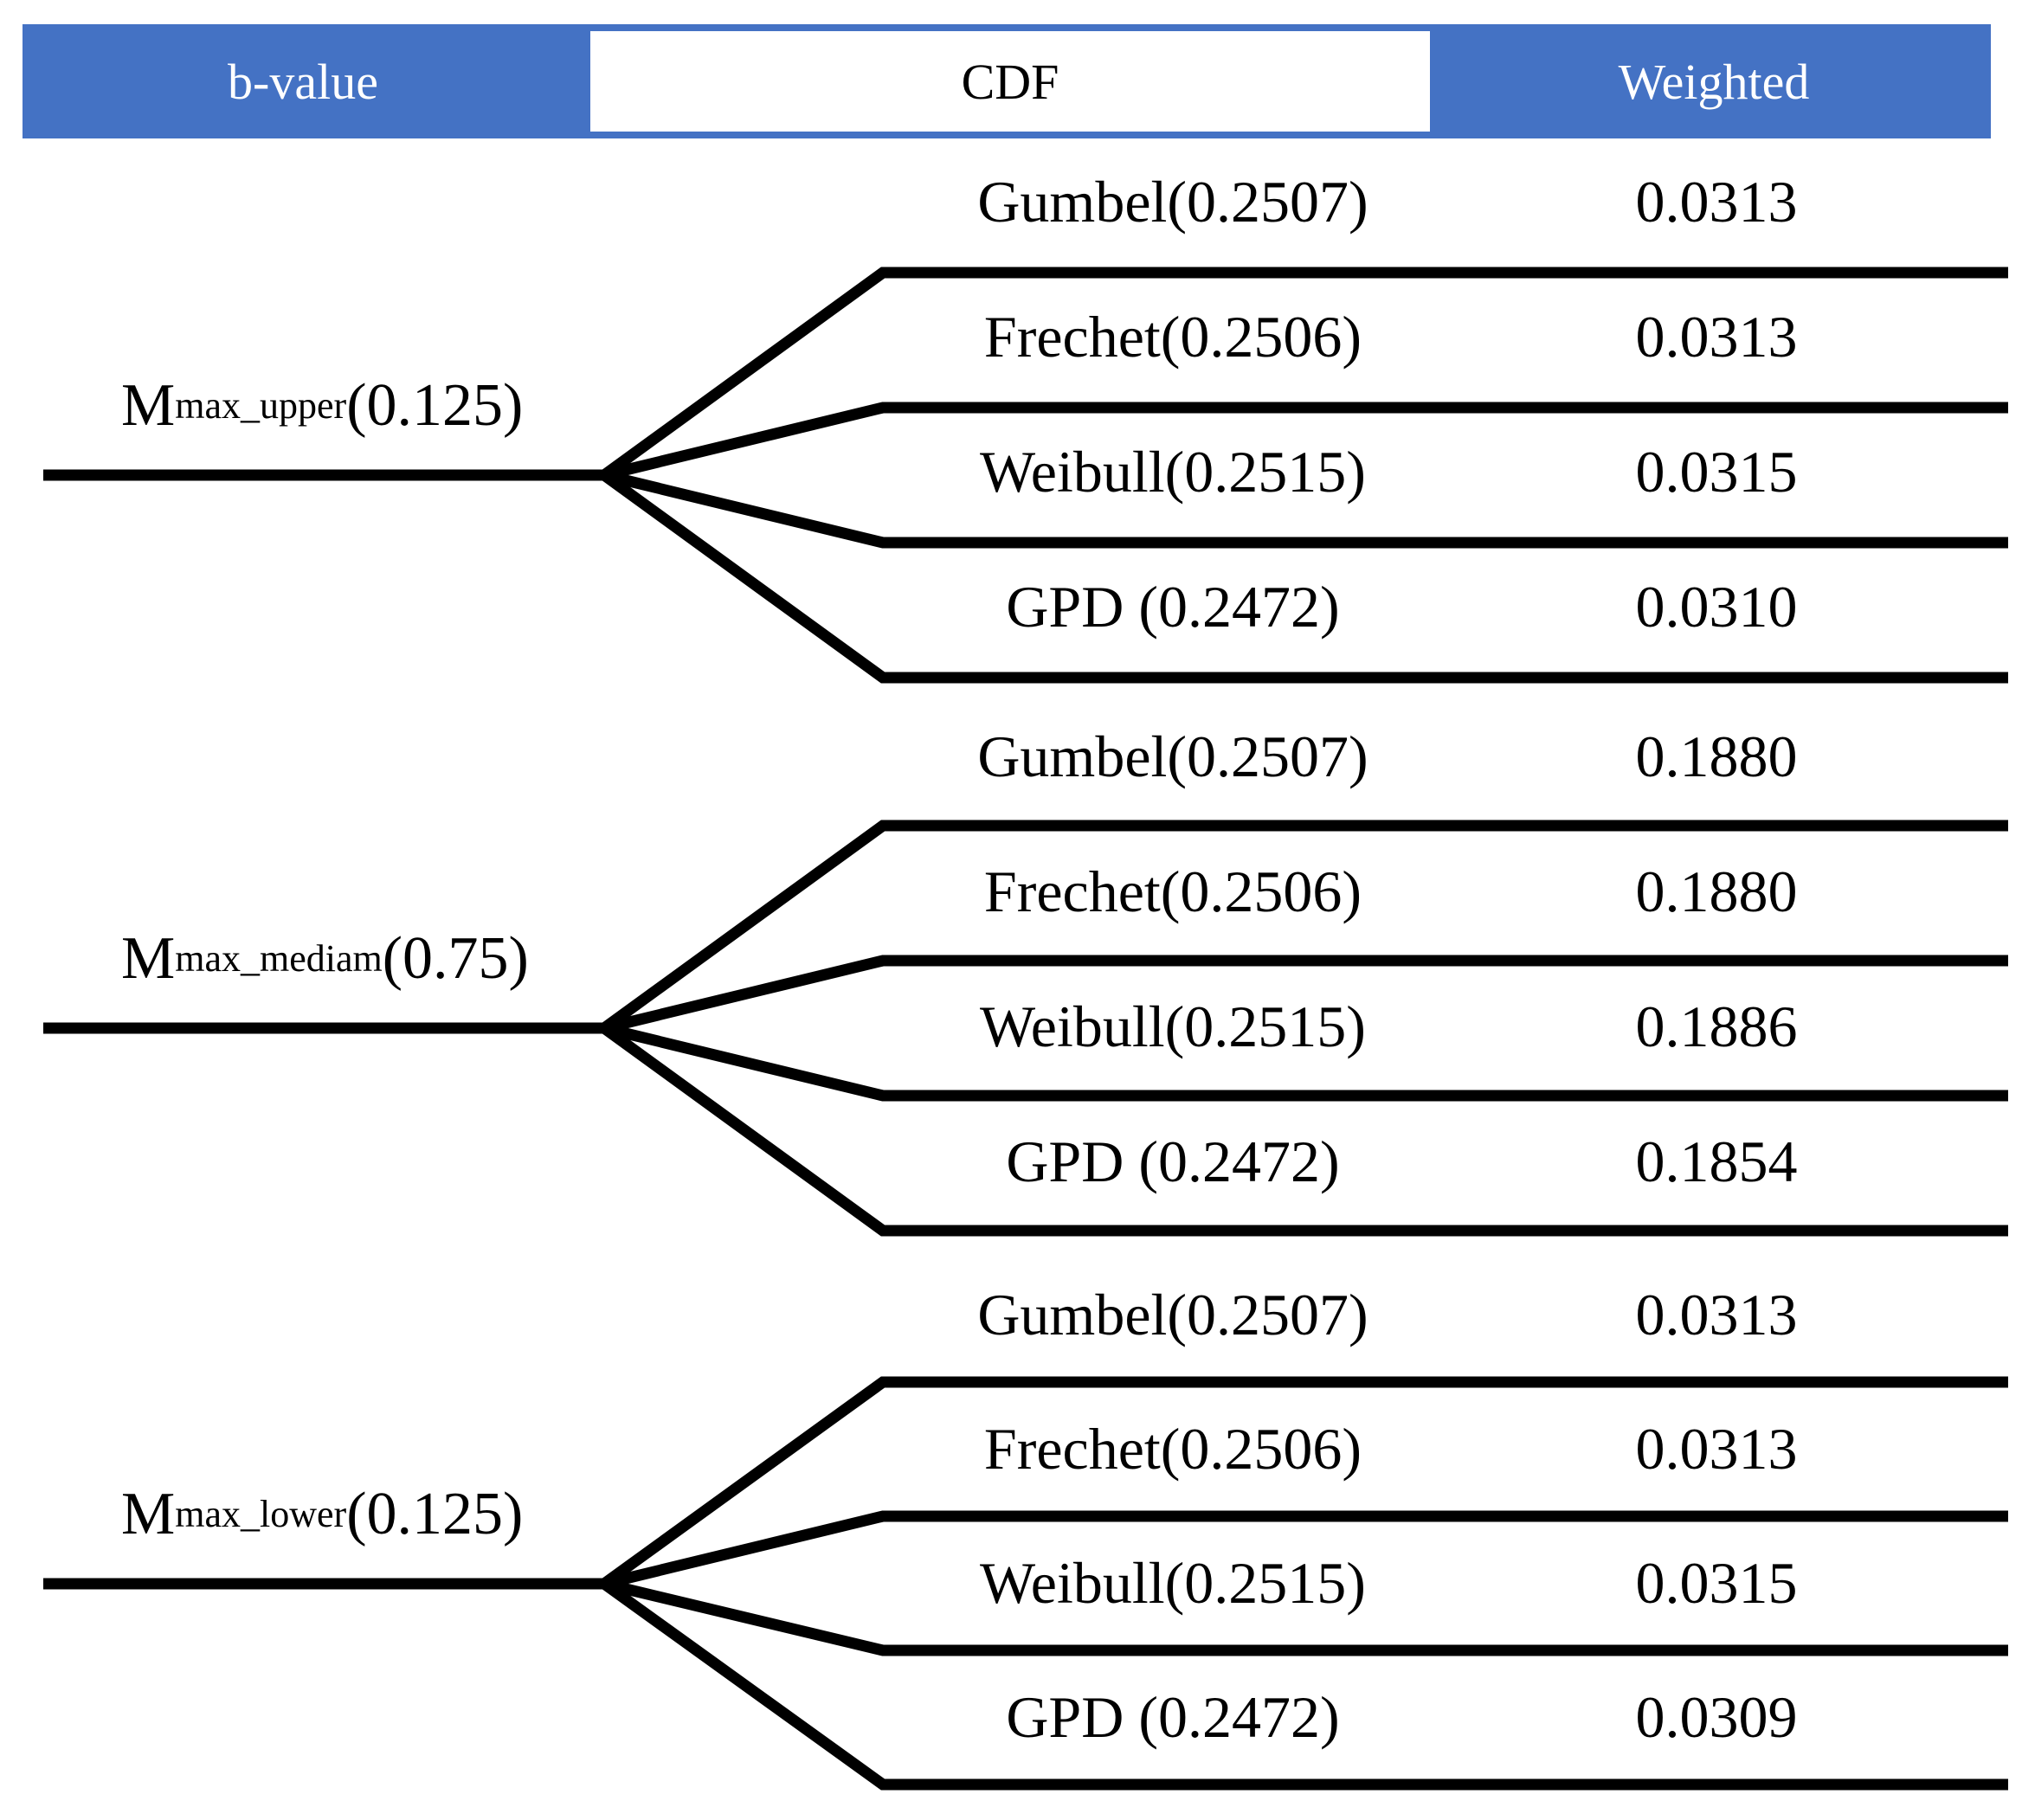  Describe the element at coordinates (1305, 509) in the screenshot. I see `branch-1-row-line-weibull` at that location.